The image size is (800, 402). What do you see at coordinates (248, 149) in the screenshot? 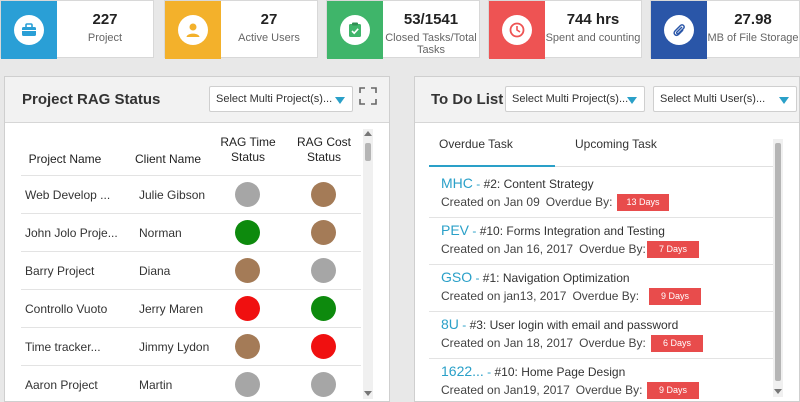
I see `col-header-rag-time: RAG Time Status` at bounding box center [248, 149].